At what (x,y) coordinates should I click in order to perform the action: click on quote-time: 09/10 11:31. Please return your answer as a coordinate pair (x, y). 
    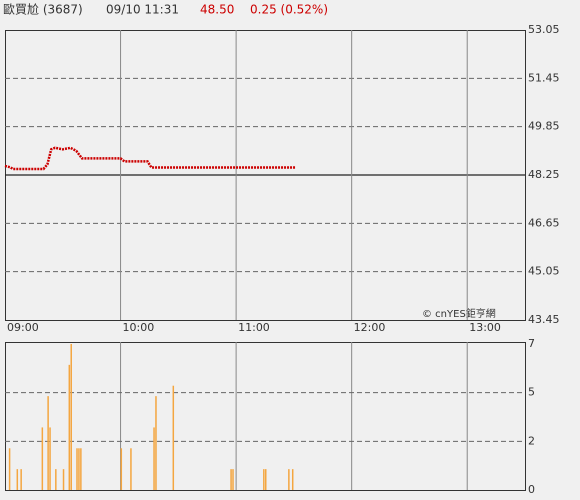
    Looking at the image, I should click on (142, 10).